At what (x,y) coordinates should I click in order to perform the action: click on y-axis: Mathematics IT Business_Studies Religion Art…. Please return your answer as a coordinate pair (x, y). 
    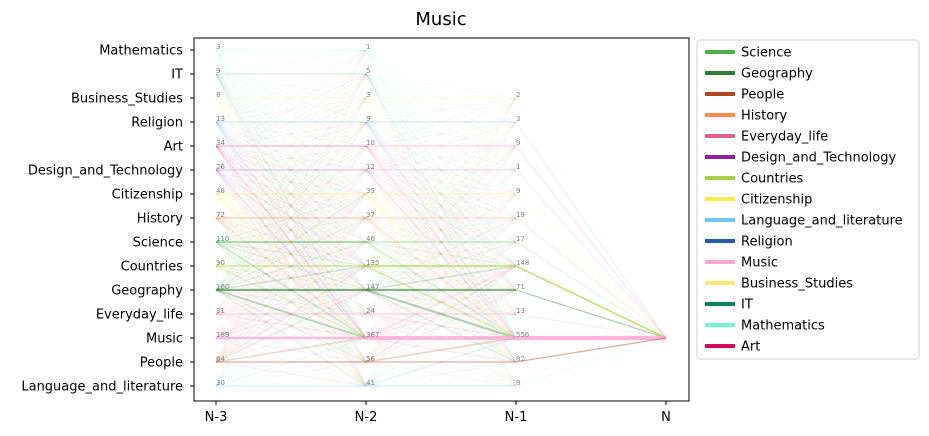
    Looking at the image, I should click on (107, 219).